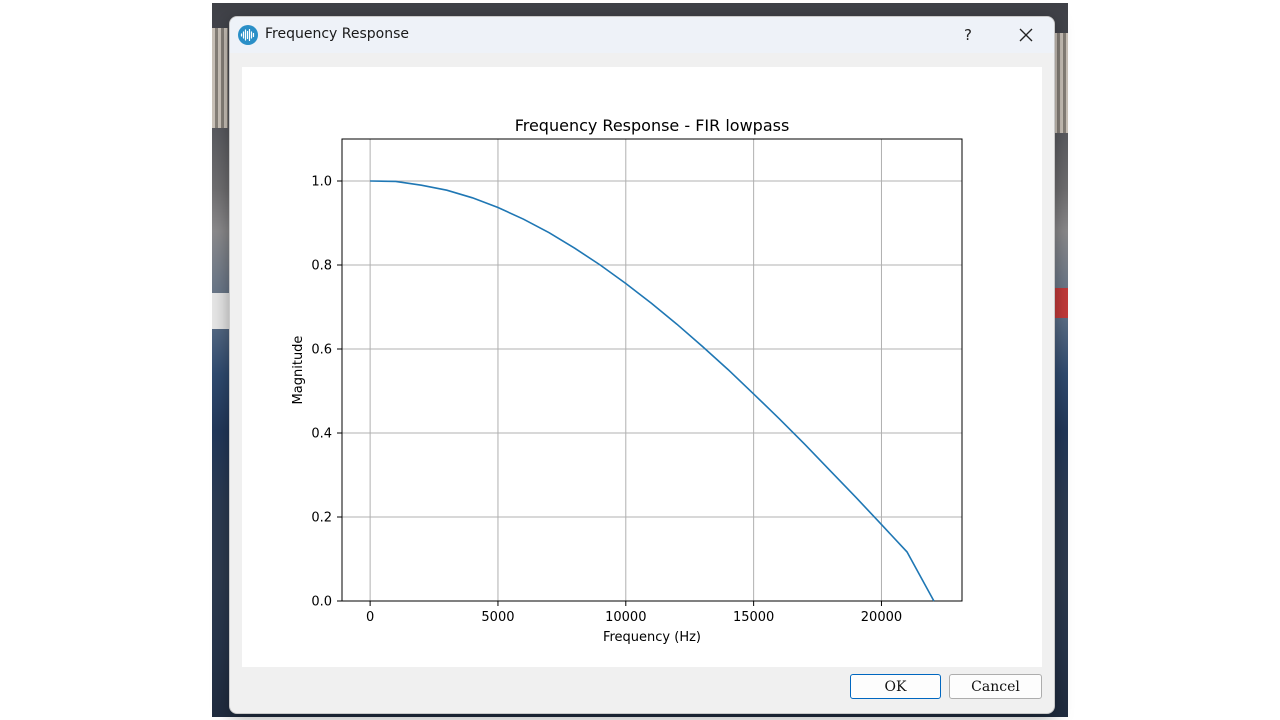 This screenshot has width=1280, height=720. What do you see at coordinates (642, 35) in the screenshot?
I see `title-bar: Frequency Response ?` at bounding box center [642, 35].